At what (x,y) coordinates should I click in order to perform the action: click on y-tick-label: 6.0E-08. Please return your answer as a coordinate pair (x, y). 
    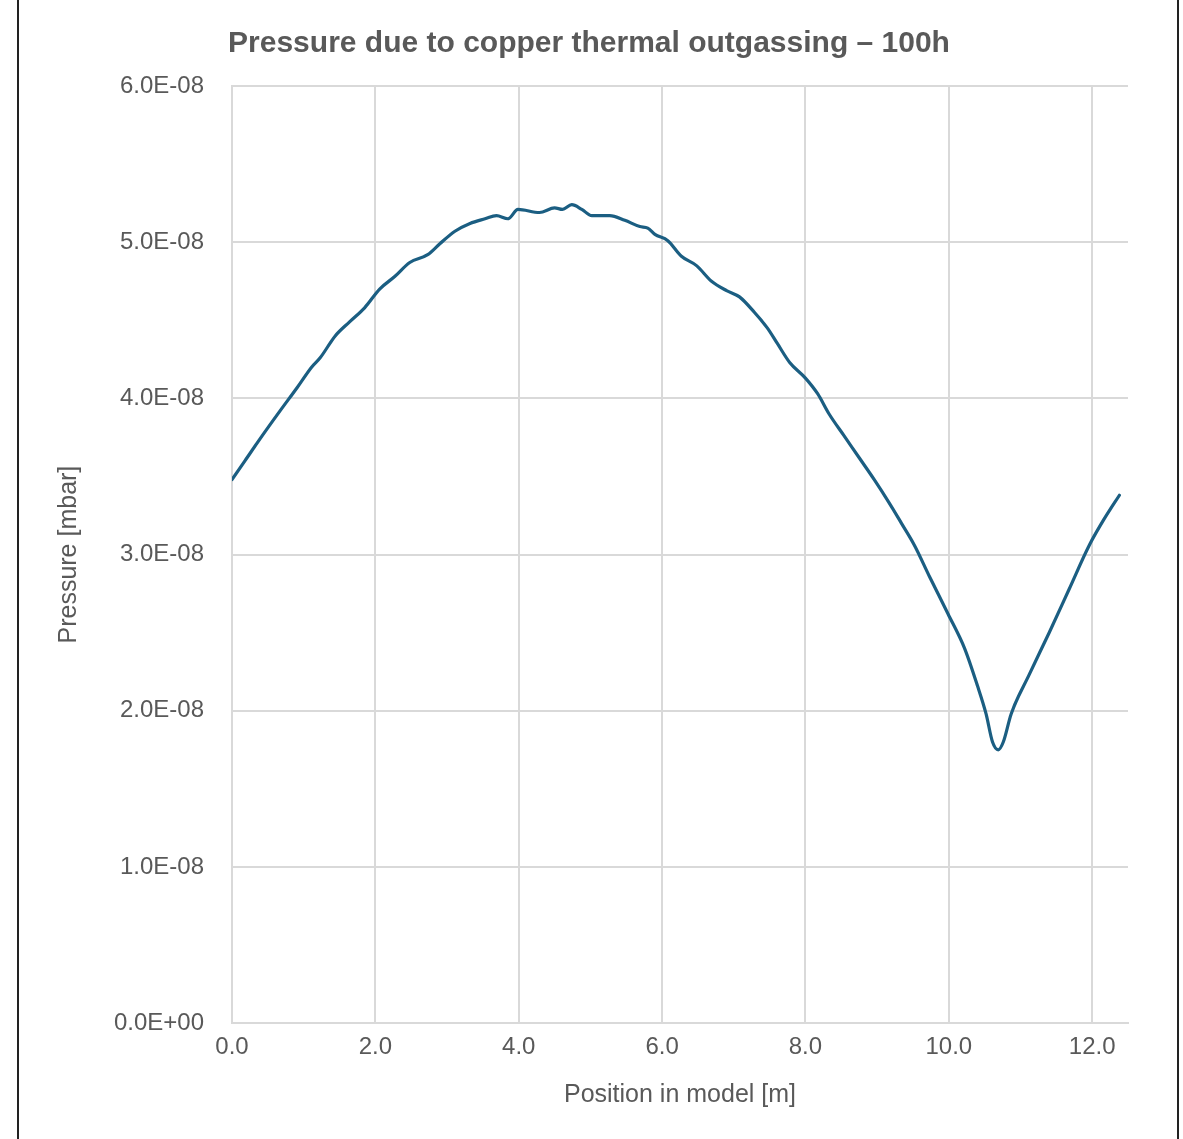
    Looking at the image, I should click on (161, 84).